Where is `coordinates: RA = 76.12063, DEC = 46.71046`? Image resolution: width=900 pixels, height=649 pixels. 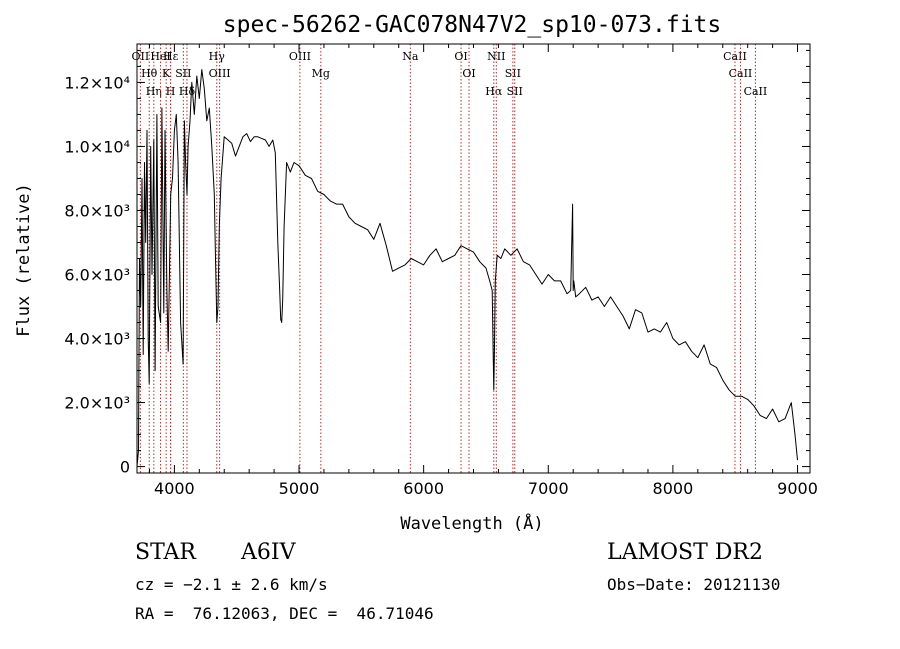
coordinates: RA = 76.12063, DEC = 46.71046 is located at coordinates (284, 613).